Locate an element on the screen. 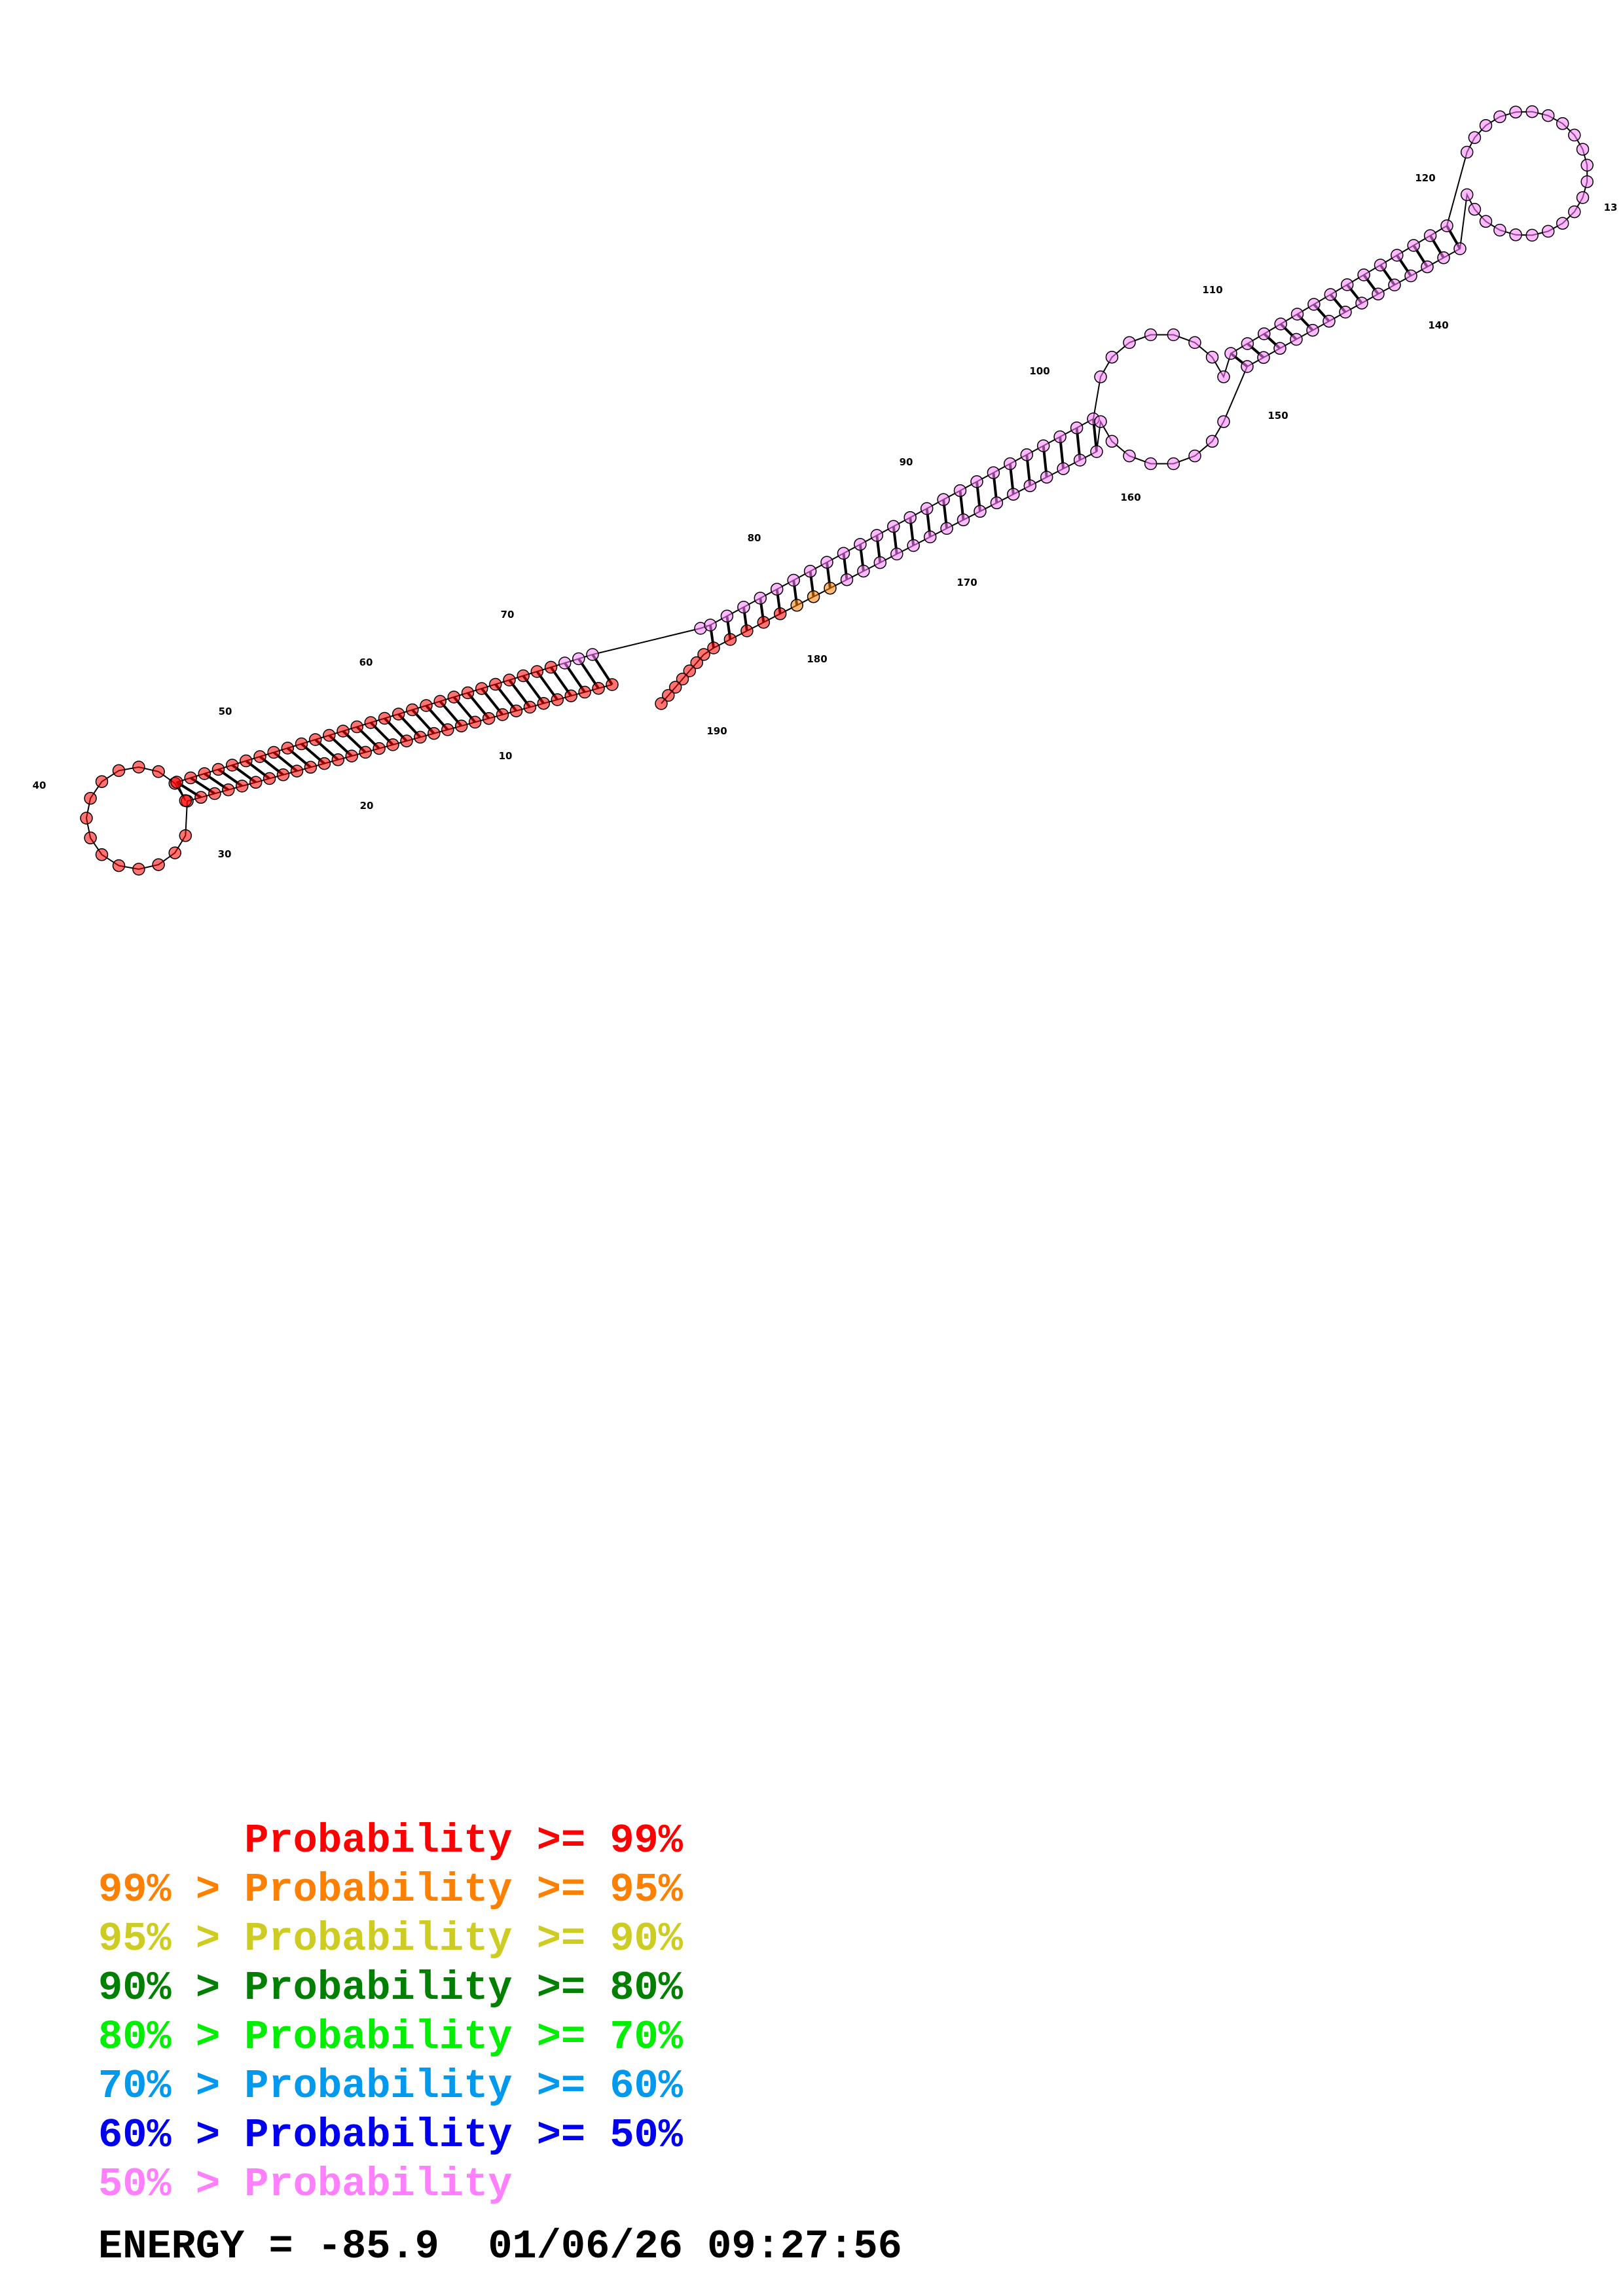  position-label: 140 is located at coordinates (1438, 325).